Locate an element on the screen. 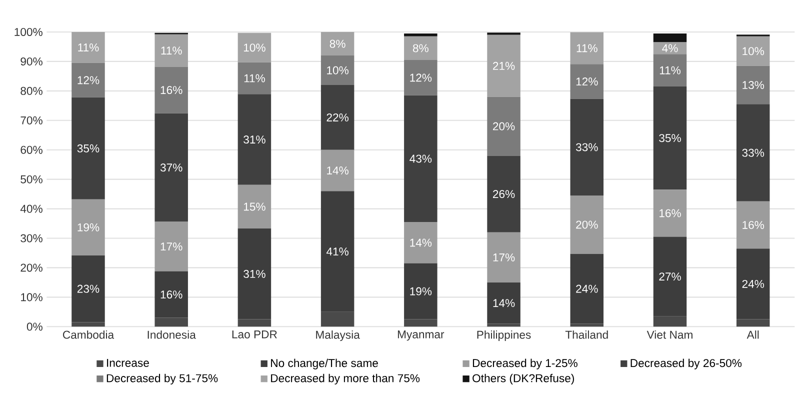 This screenshot has height=398, width=798. x-tick-label: All is located at coordinates (752, 334).